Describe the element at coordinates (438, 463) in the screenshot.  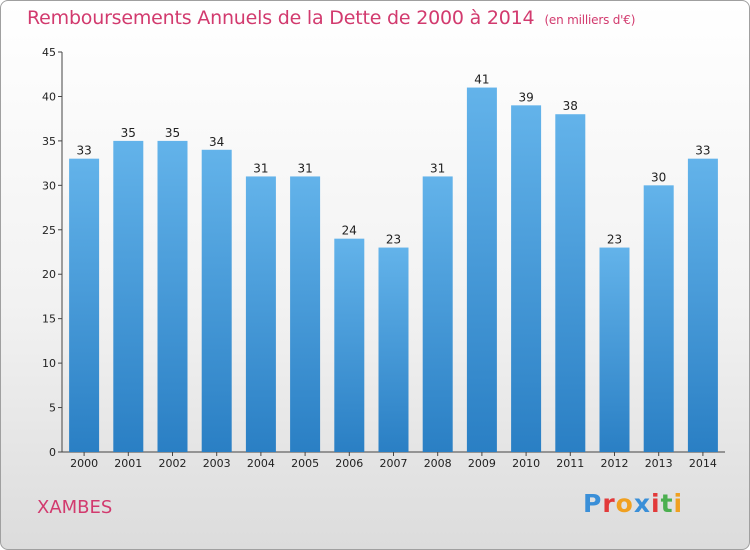
I see `x-tick-label: 2008` at that location.